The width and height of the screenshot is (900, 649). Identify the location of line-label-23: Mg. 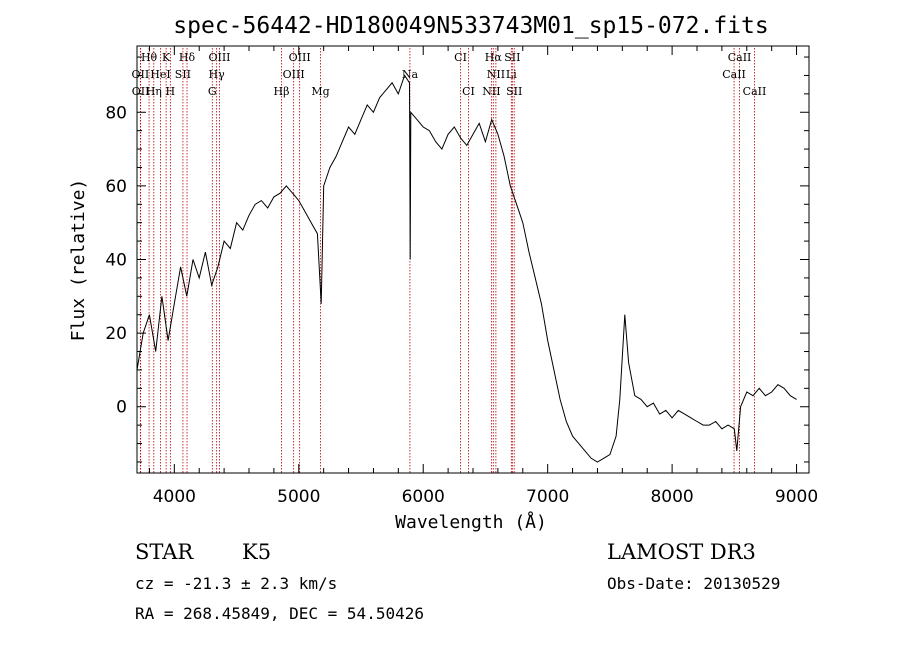
(320, 91).